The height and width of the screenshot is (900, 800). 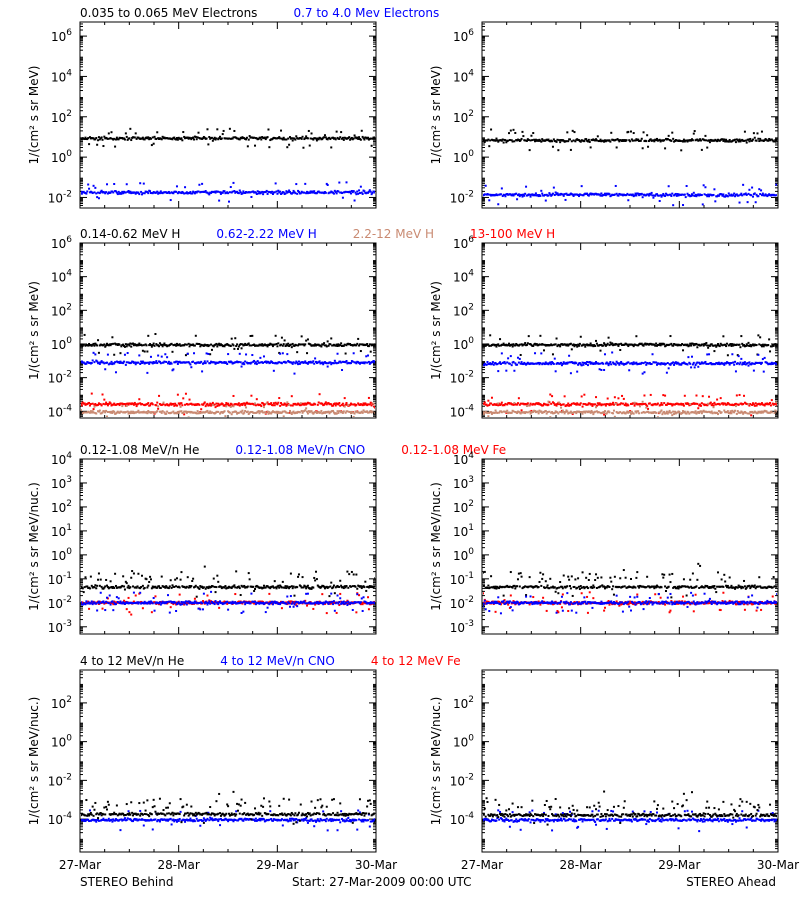 I want to click on data-points, so click(x=630, y=375).